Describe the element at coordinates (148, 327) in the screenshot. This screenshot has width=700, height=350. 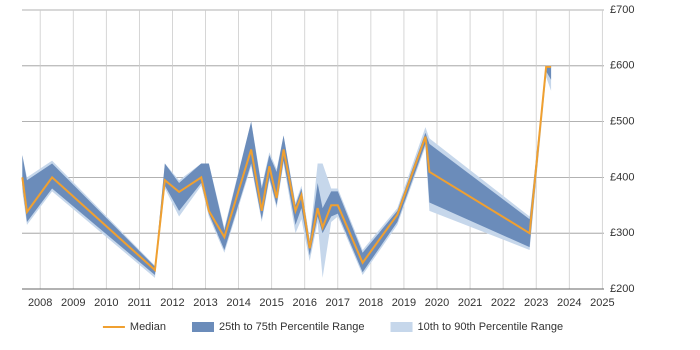
I see `legend-label: Median` at that location.